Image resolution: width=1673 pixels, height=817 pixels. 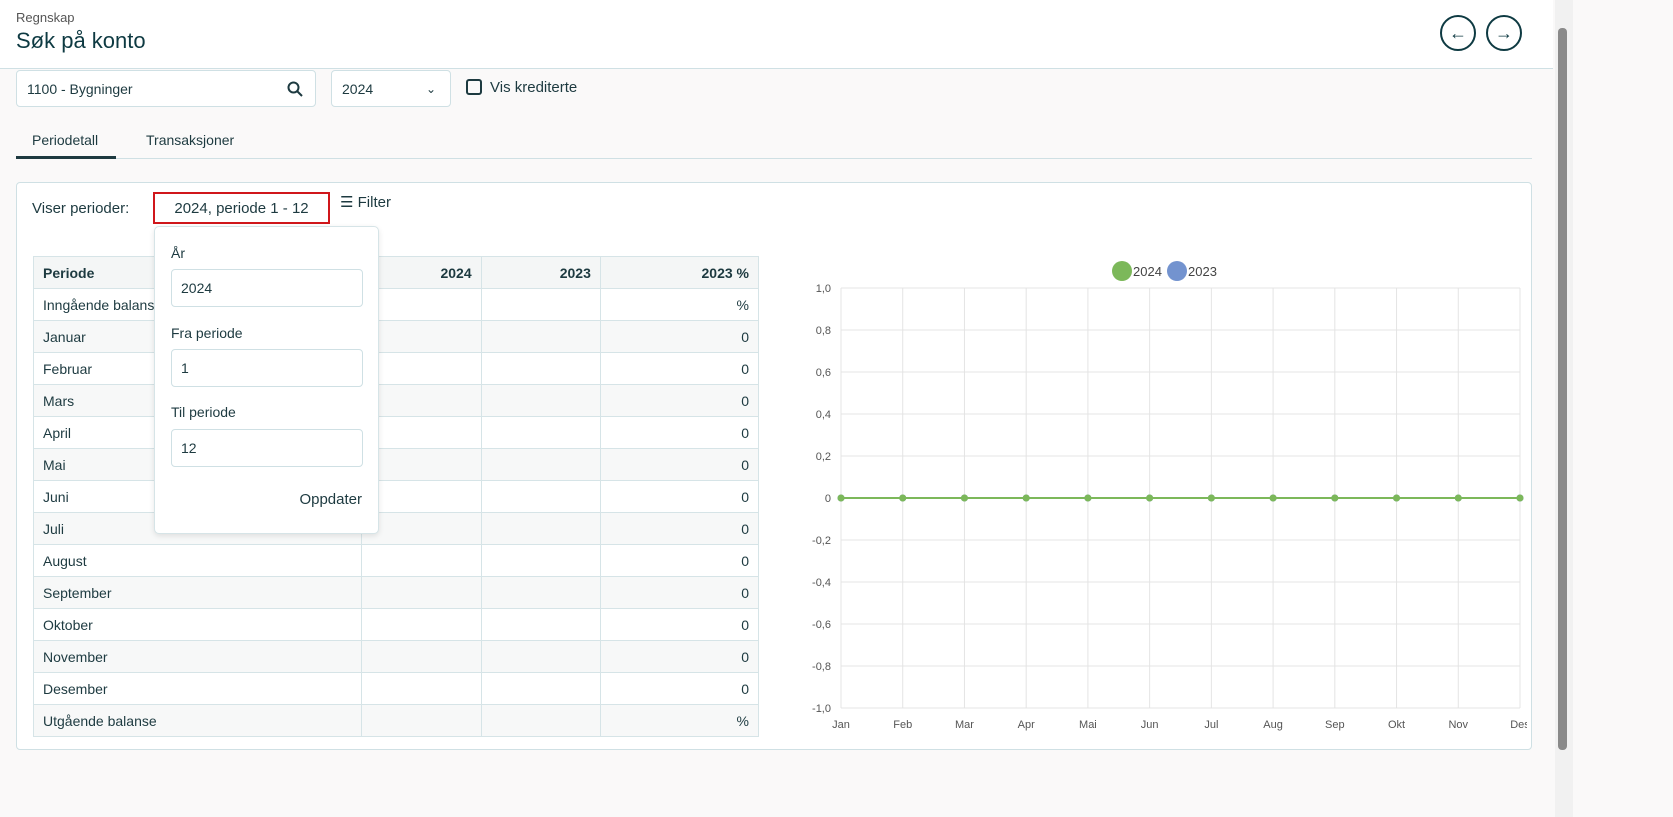 I want to click on year-label: År, so click(x=178, y=253).